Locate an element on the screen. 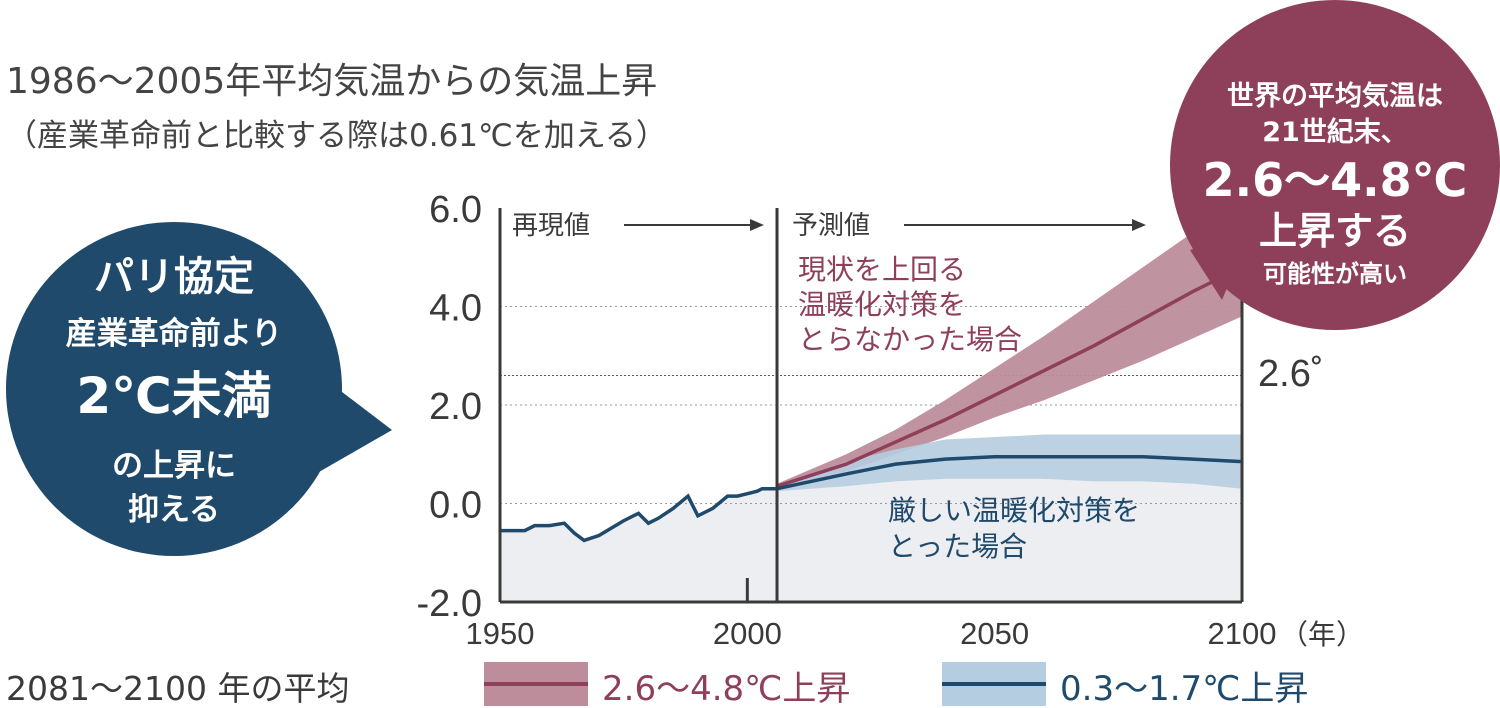 The width and height of the screenshot is (1500, 708). high-scenario-annotation: 現状を上回る is located at coordinates (882, 269).